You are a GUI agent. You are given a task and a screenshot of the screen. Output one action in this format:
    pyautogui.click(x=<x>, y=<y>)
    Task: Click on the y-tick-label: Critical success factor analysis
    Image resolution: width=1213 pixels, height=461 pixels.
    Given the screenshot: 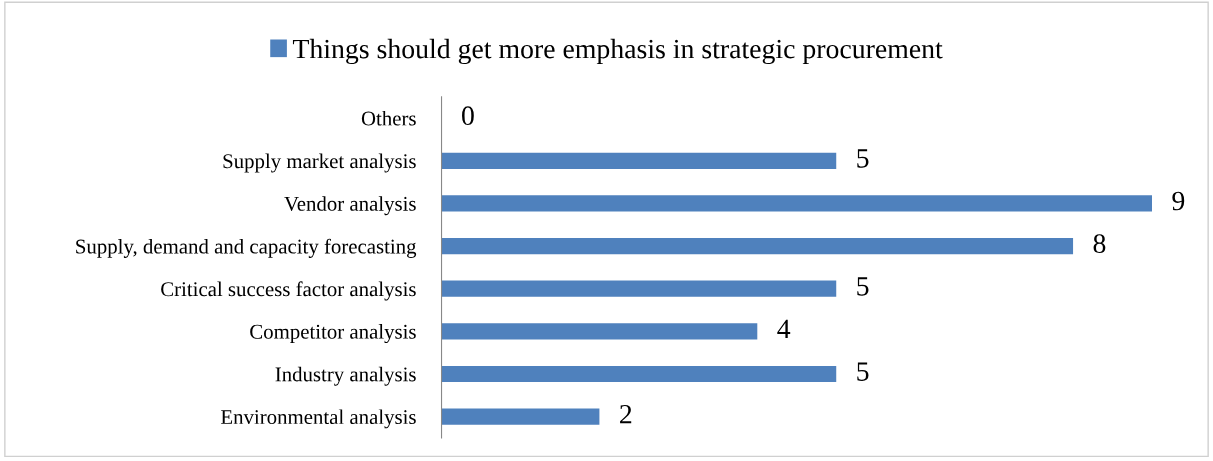 What is the action you would take?
    pyautogui.click(x=288, y=291)
    